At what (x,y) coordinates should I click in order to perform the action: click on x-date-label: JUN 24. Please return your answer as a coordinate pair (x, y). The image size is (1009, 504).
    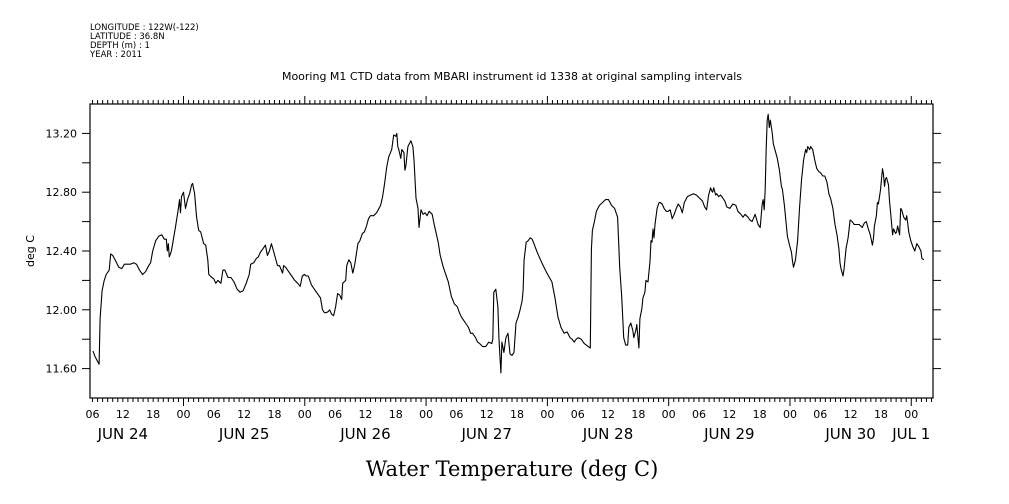
    Looking at the image, I should click on (122, 434).